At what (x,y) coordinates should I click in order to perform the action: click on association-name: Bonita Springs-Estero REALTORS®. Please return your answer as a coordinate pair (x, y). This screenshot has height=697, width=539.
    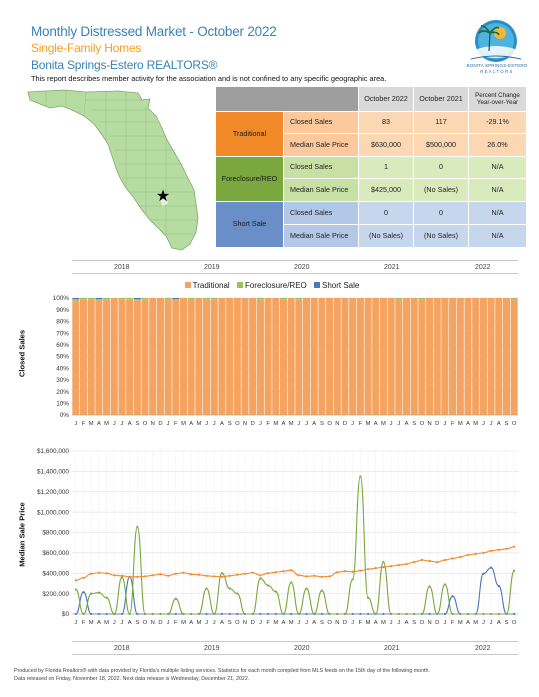
    Looking at the image, I should click on (124, 65).